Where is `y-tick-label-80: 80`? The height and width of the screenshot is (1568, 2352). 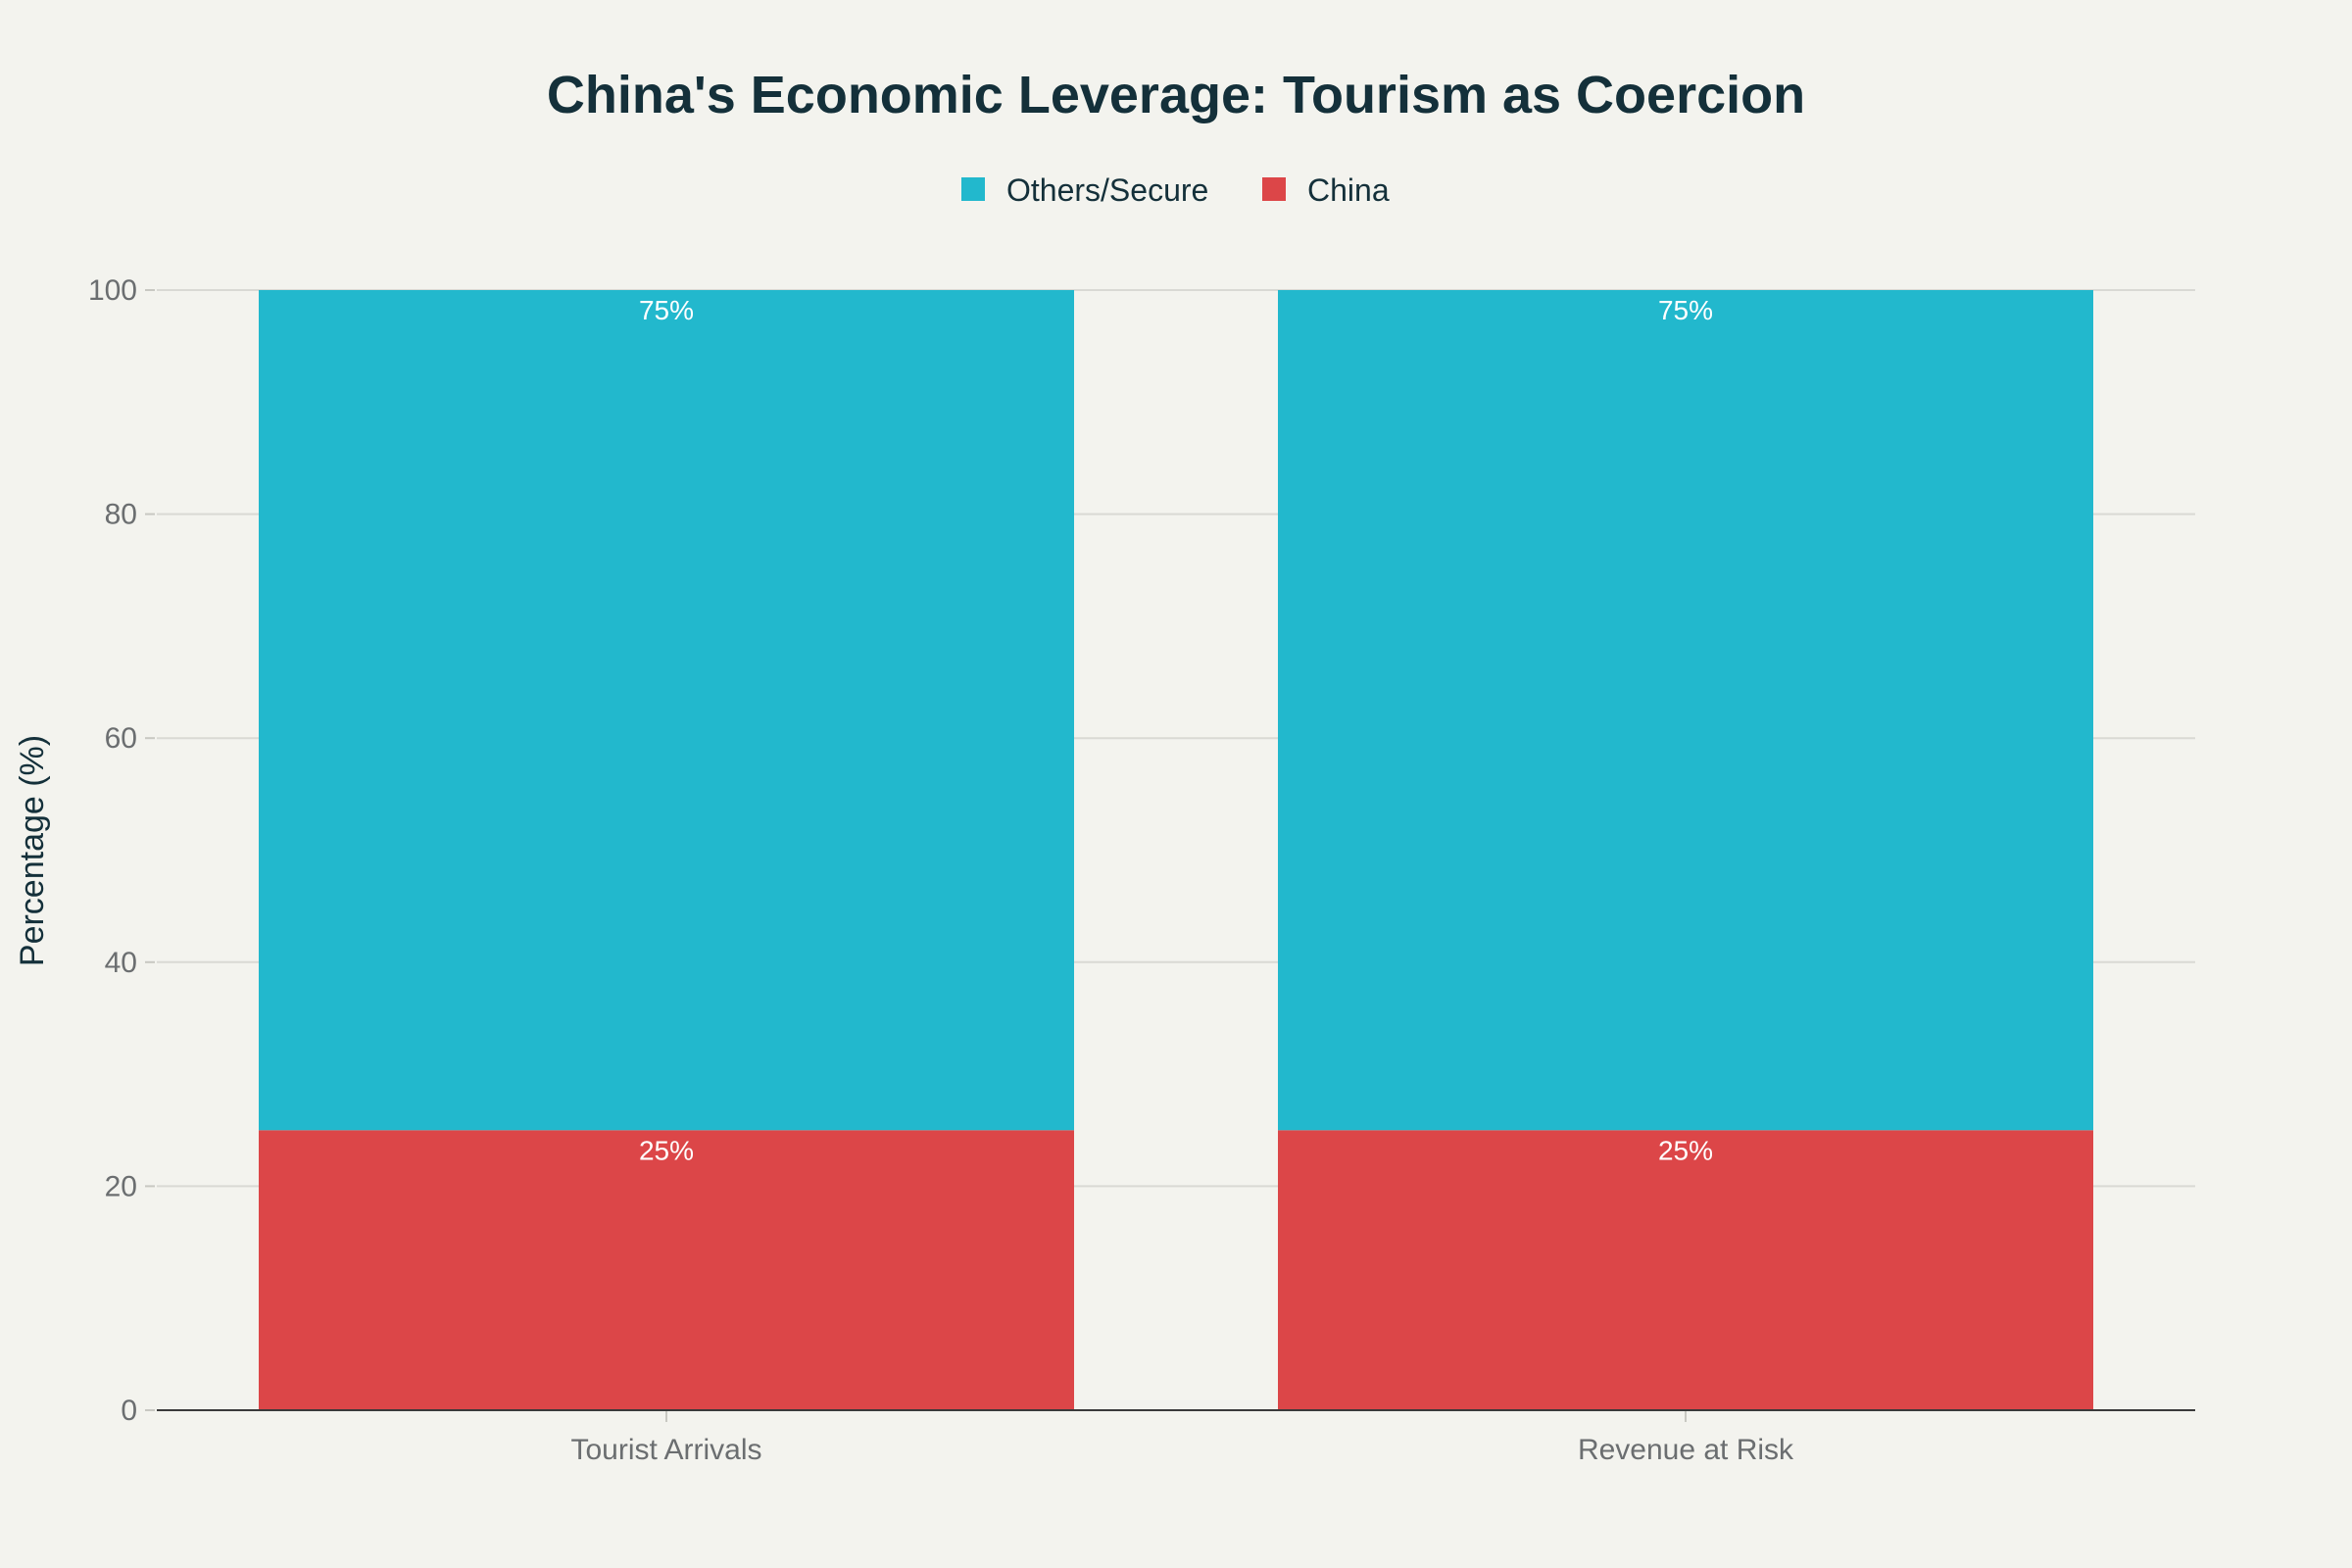
y-tick-label-80: 80 is located at coordinates (121, 515).